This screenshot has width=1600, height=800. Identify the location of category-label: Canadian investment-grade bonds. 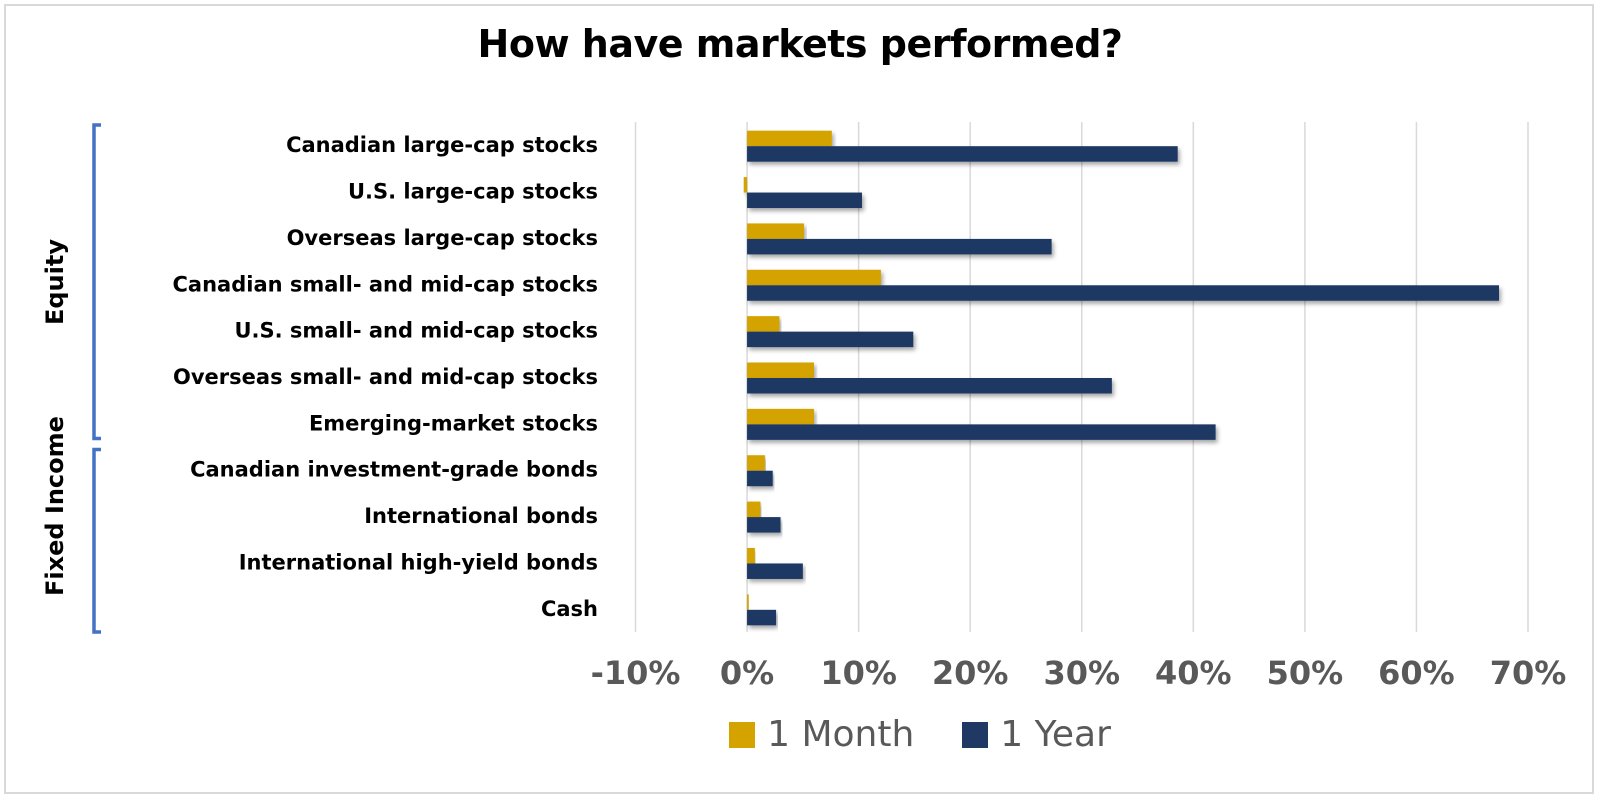
(394, 470).